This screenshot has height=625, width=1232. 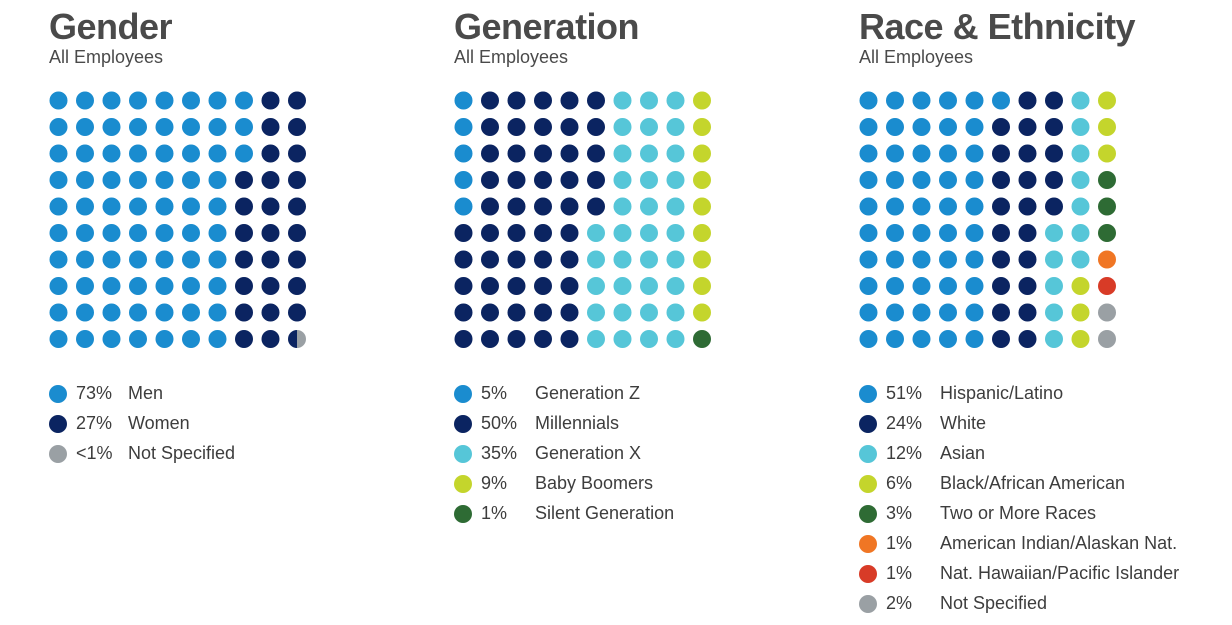 What do you see at coordinates (494, 513) in the screenshot?
I see `legend-percent: 1%` at bounding box center [494, 513].